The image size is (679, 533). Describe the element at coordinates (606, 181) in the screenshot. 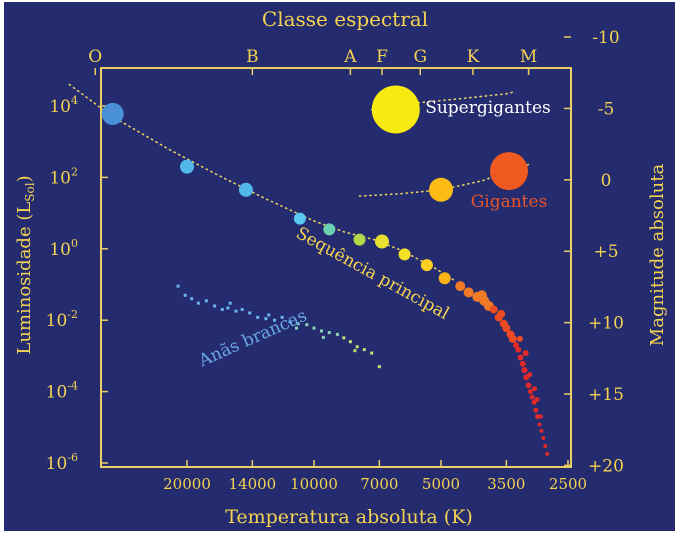

I see `magnitude-tick-label: 0` at that location.